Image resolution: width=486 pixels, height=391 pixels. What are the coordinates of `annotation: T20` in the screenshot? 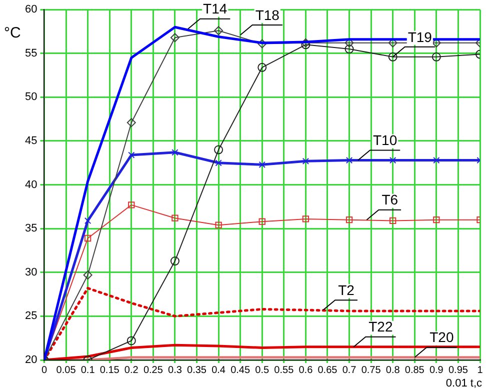 It's located at (442, 337).